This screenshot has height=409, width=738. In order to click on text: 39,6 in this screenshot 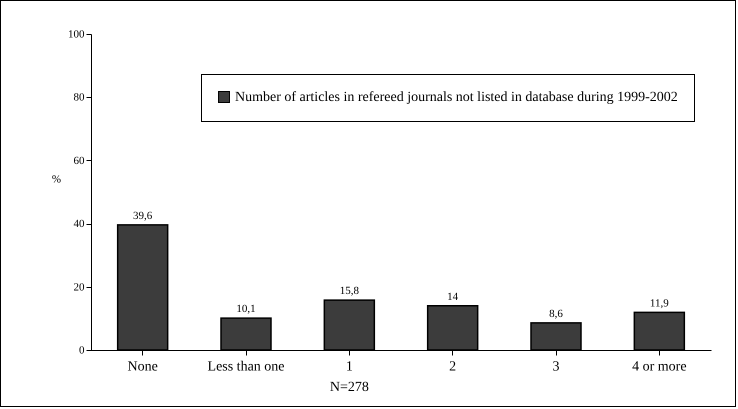, I will do `click(142, 216)`.